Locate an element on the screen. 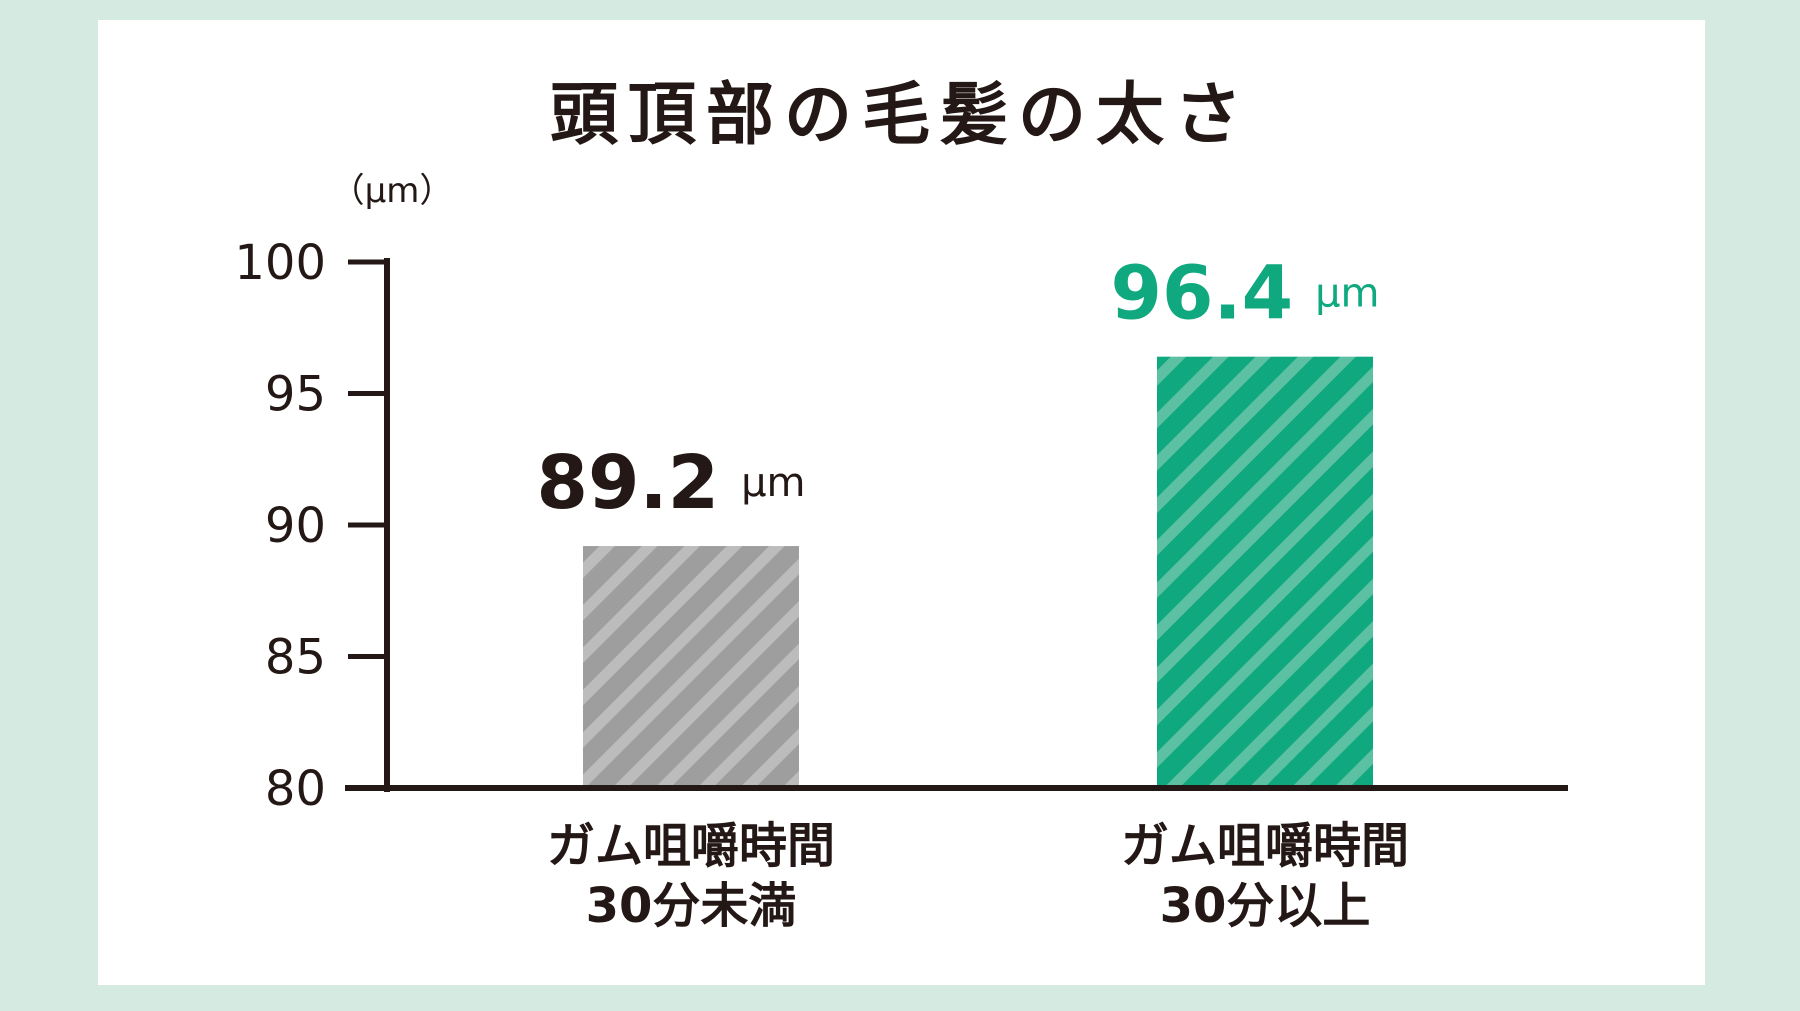 This screenshot has height=1011, width=1800. x-tick-label: 30分以上 is located at coordinates (1265, 906).